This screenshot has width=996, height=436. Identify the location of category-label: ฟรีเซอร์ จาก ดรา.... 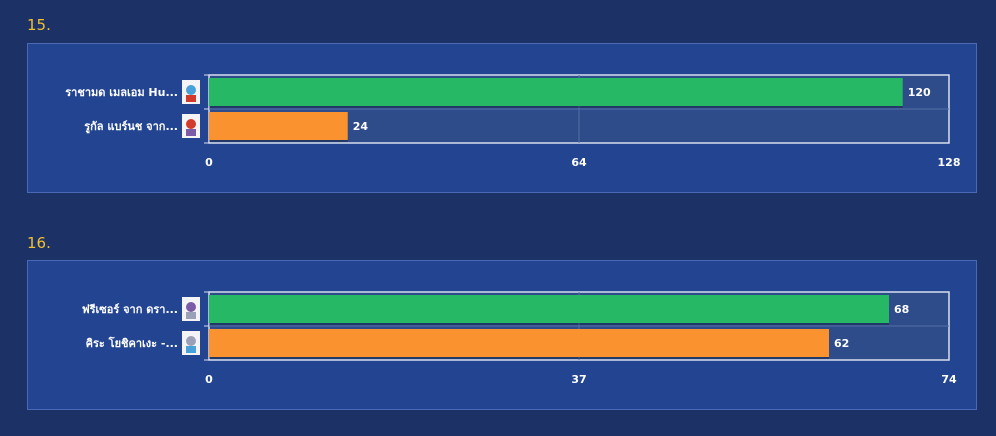
(130, 309).